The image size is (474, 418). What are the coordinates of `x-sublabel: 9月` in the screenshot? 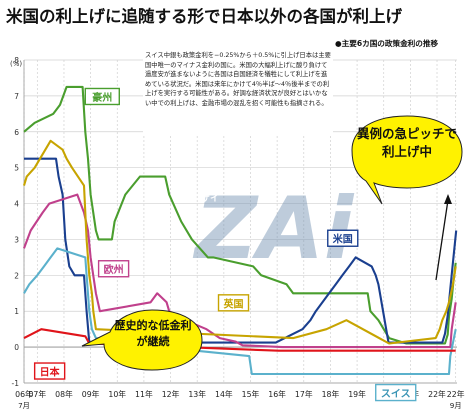 It's located at (456, 405).